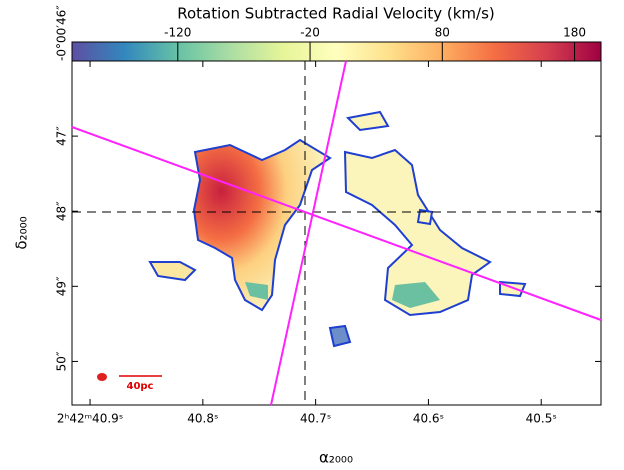 The height and width of the screenshot is (470, 624). Describe the element at coordinates (102, 377) in the screenshot. I see `beam` at that location.